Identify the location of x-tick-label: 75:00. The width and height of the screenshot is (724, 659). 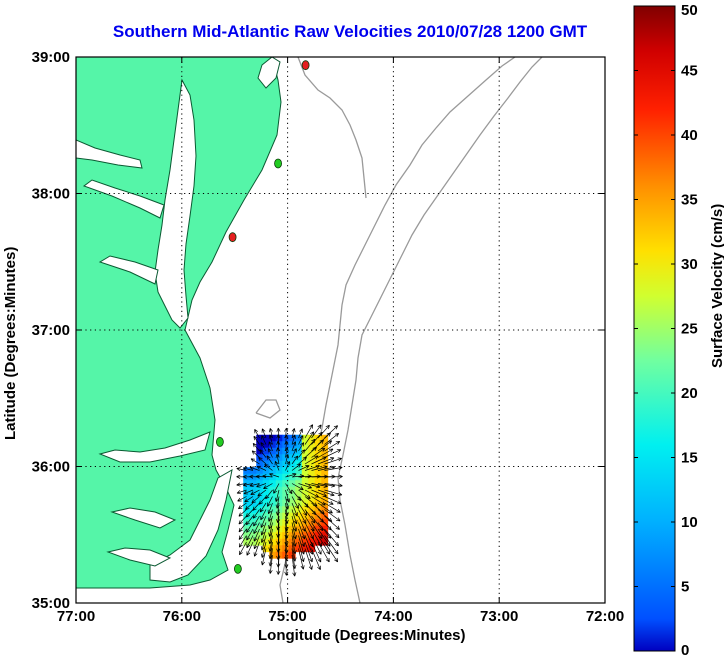
(287, 616).